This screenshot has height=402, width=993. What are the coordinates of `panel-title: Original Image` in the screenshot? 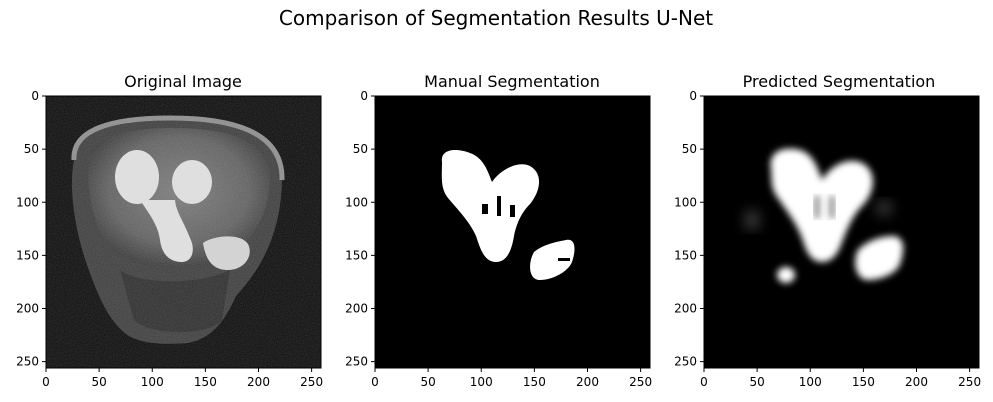 It's located at (183, 81).